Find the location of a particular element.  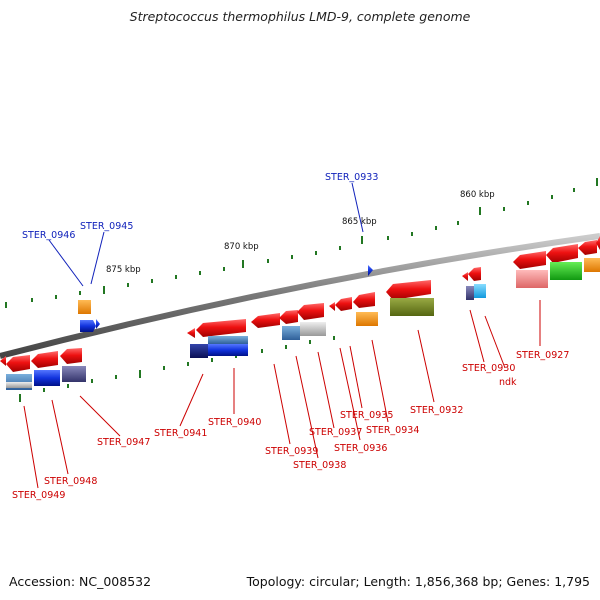

gene-label: STER_0937 is located at coordinates (335, 432).